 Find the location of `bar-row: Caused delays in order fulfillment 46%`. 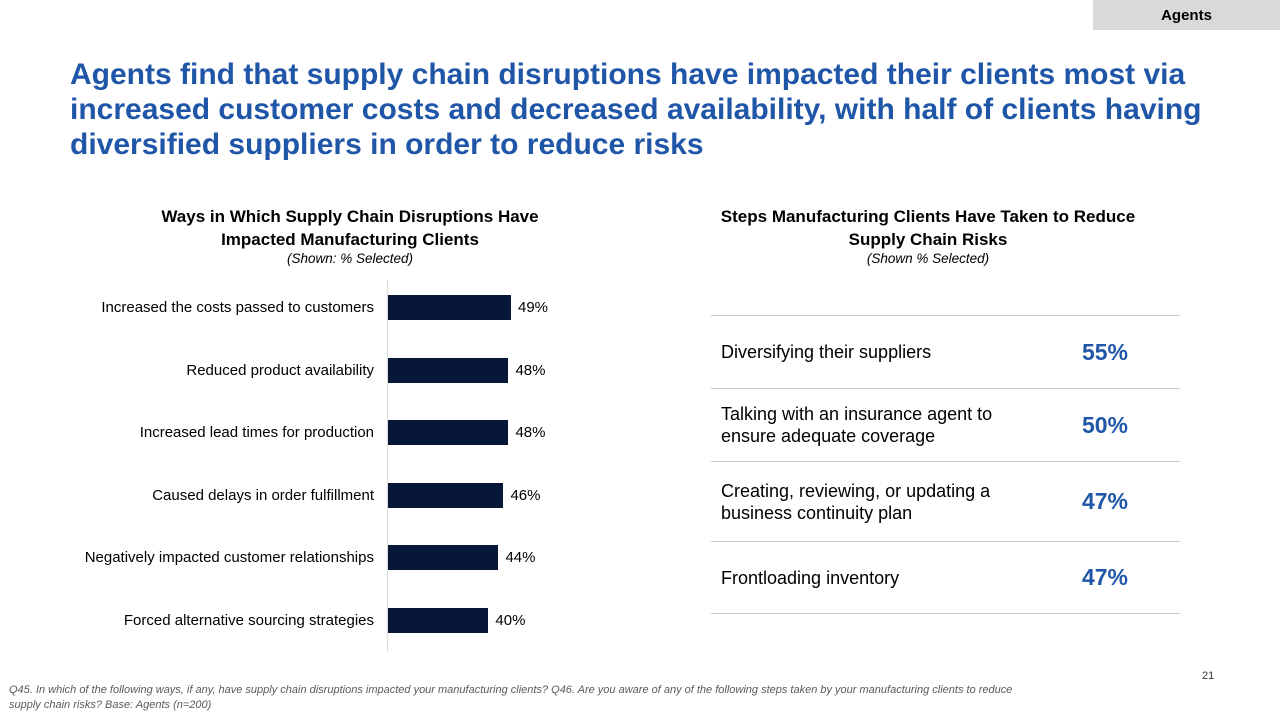

bar-row: Caused delays in order fulfillment 46% is located at coordinates (320, 495).